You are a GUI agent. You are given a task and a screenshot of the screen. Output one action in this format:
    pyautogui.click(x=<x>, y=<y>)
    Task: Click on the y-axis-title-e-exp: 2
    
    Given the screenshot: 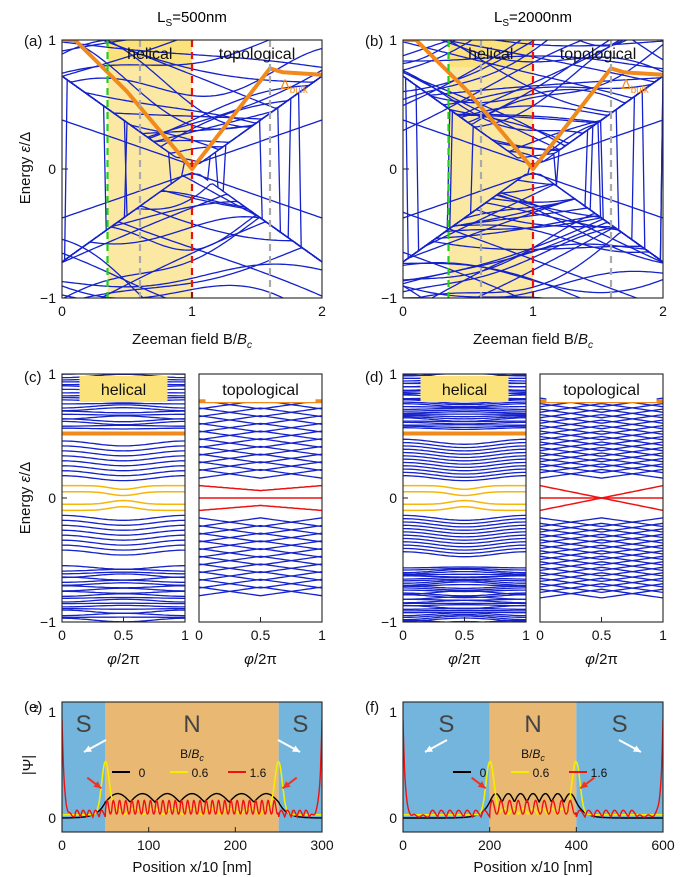 What is the action you would take?
    pyautogui.click(x=36, y=709)
    